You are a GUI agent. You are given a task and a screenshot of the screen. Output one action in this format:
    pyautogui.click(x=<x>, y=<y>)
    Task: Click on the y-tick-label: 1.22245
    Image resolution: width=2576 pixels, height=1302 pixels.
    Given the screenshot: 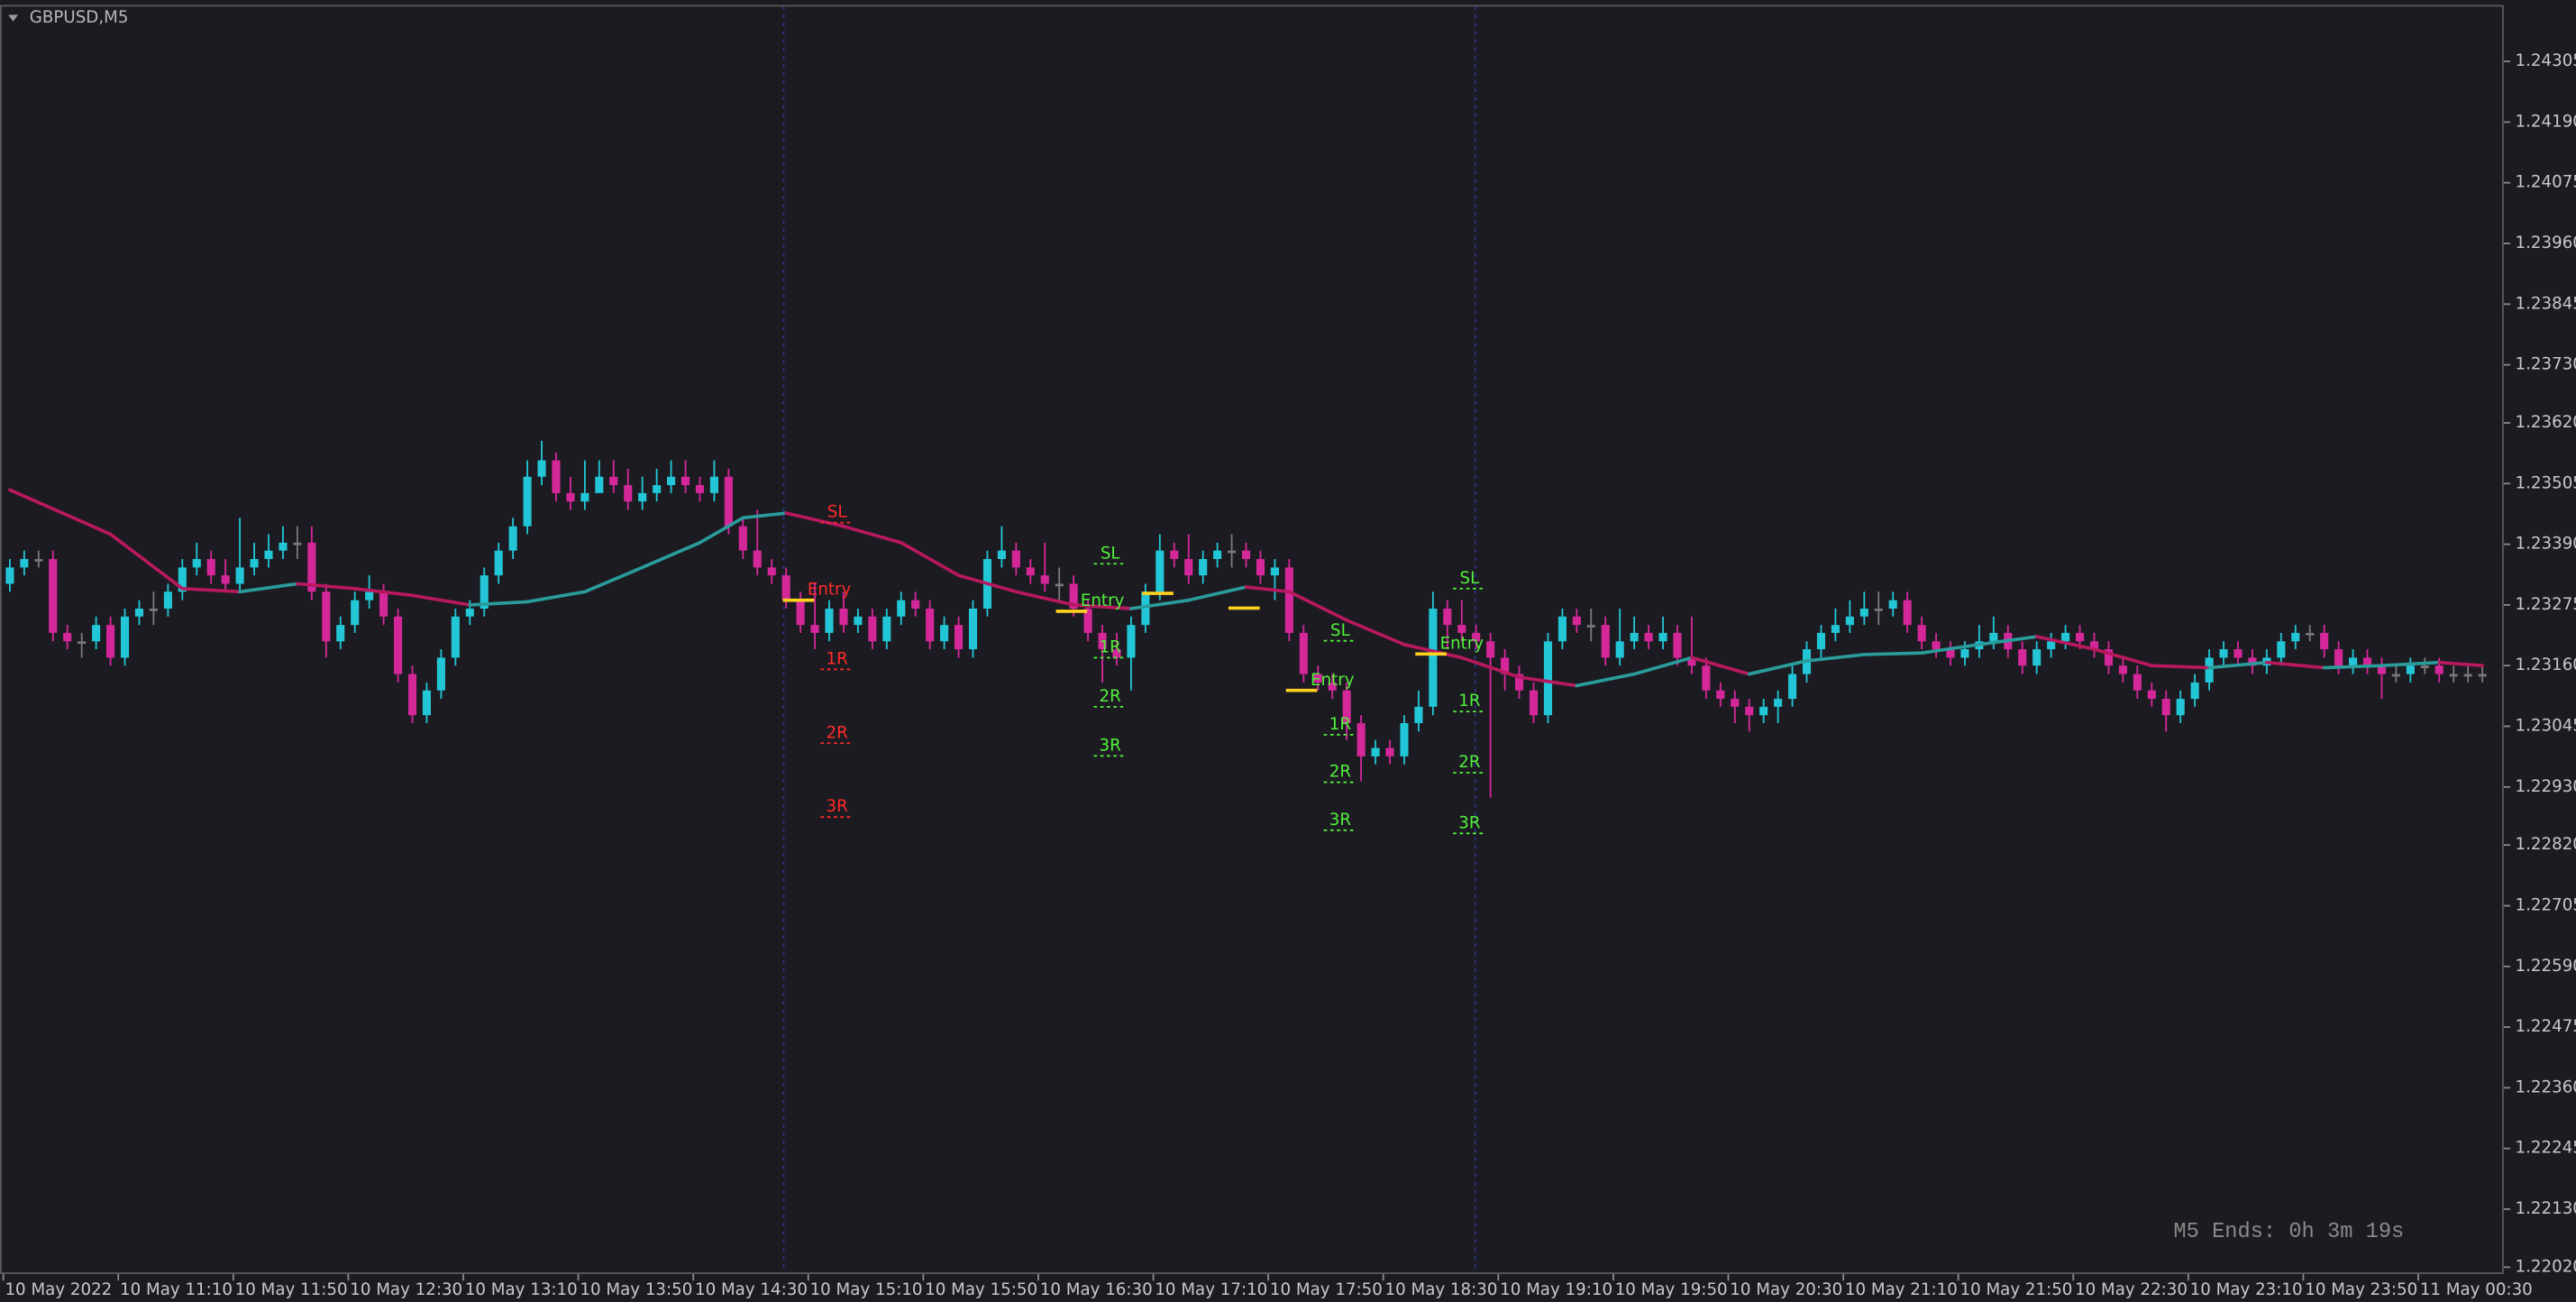 What is the action you would take?
    pyautogui.click(x=2546, y=1148)
    